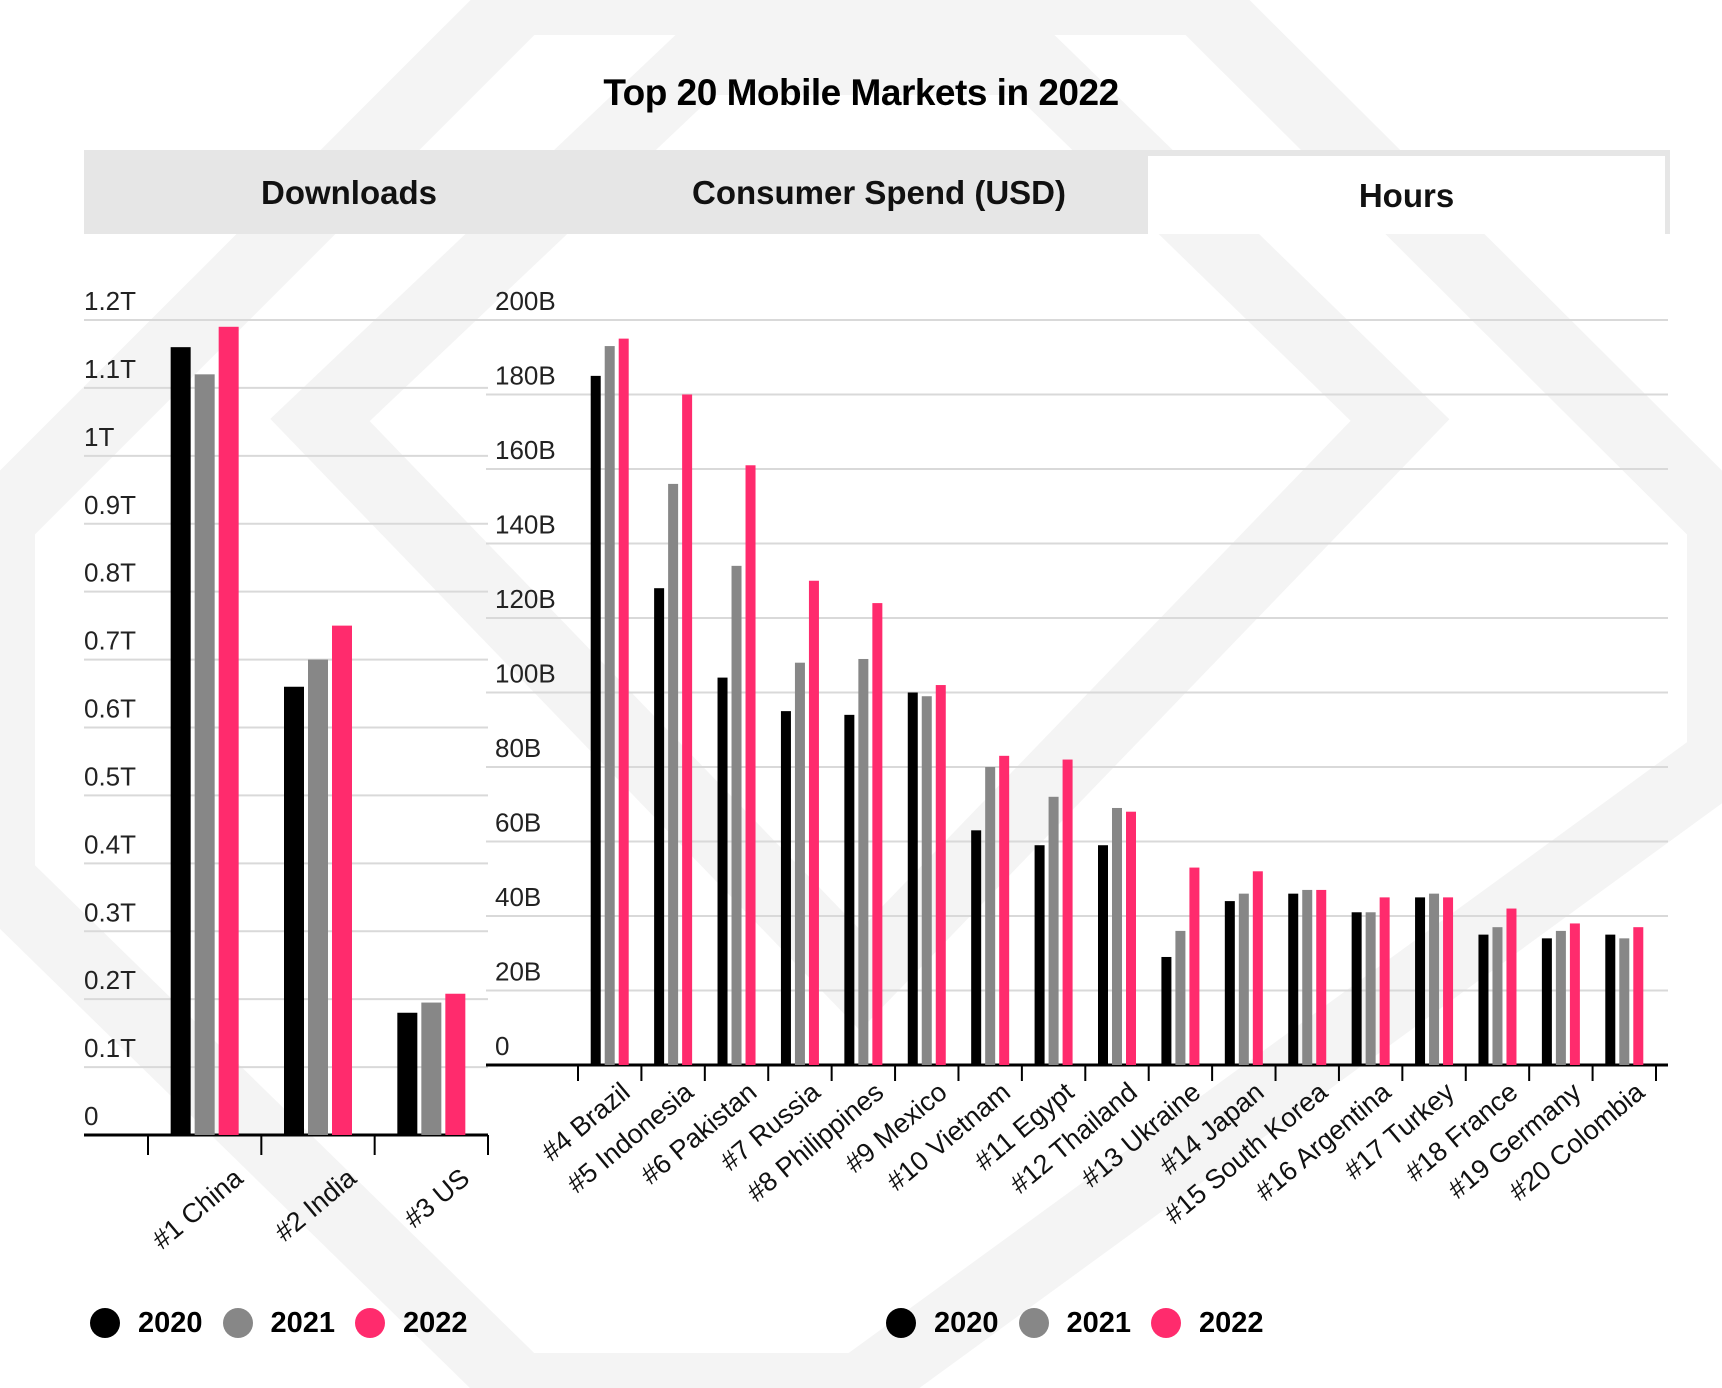 This screenshot has height=1388, width=1722. What do you see at coordinates (525, 376) in the screenshot?
I see `y-tick-label: 180B` at bounding box center [525, 376].